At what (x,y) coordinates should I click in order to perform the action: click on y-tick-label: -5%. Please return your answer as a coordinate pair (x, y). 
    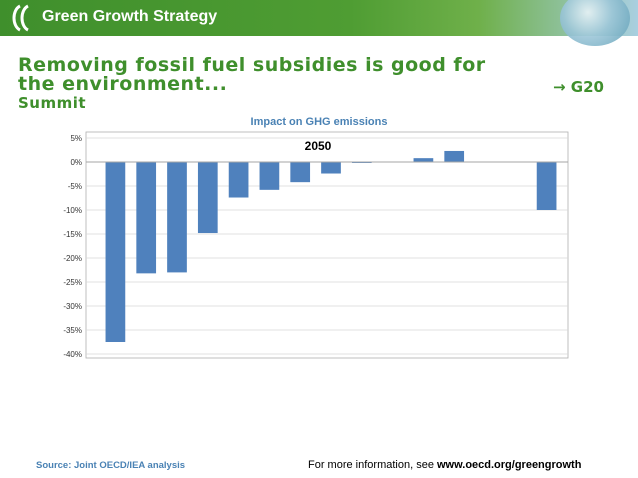
    Looking at the image, I should click on (75, 186).